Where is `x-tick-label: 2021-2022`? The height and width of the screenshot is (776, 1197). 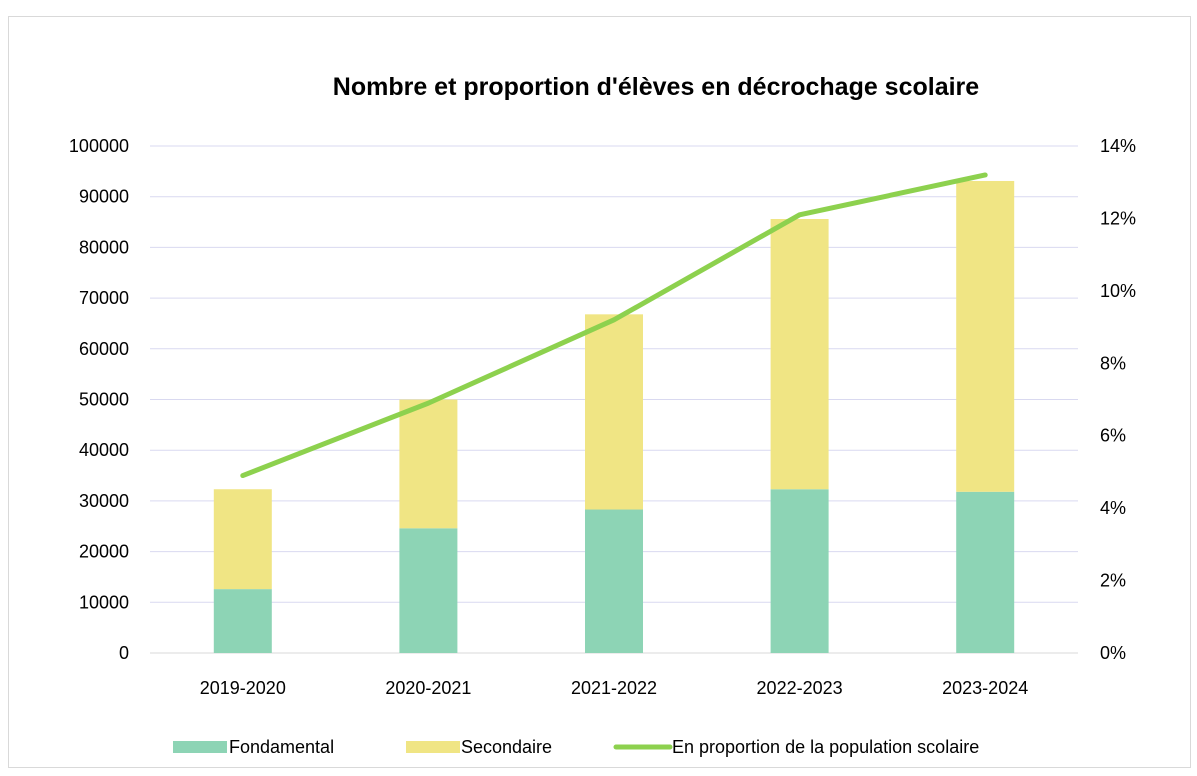 x-tick-label: 2021-2022 is located at coordinates (614, 688).